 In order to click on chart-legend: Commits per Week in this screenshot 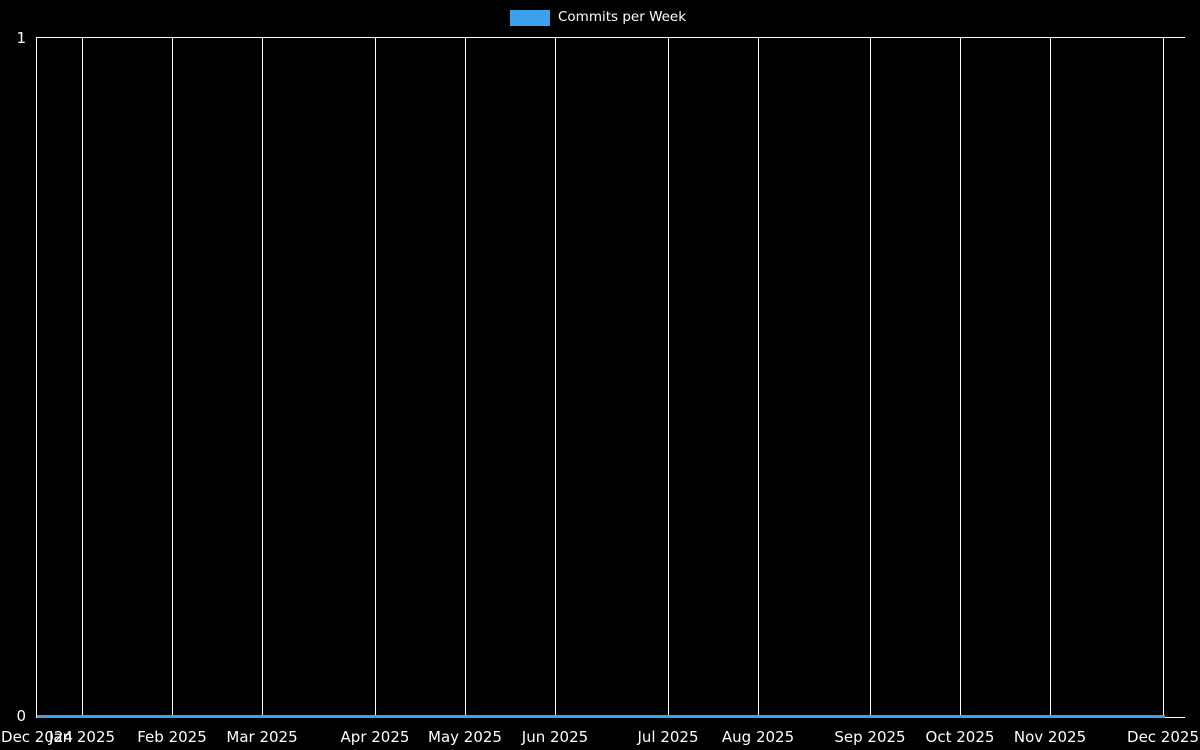, I will do `click(598, 18)`.